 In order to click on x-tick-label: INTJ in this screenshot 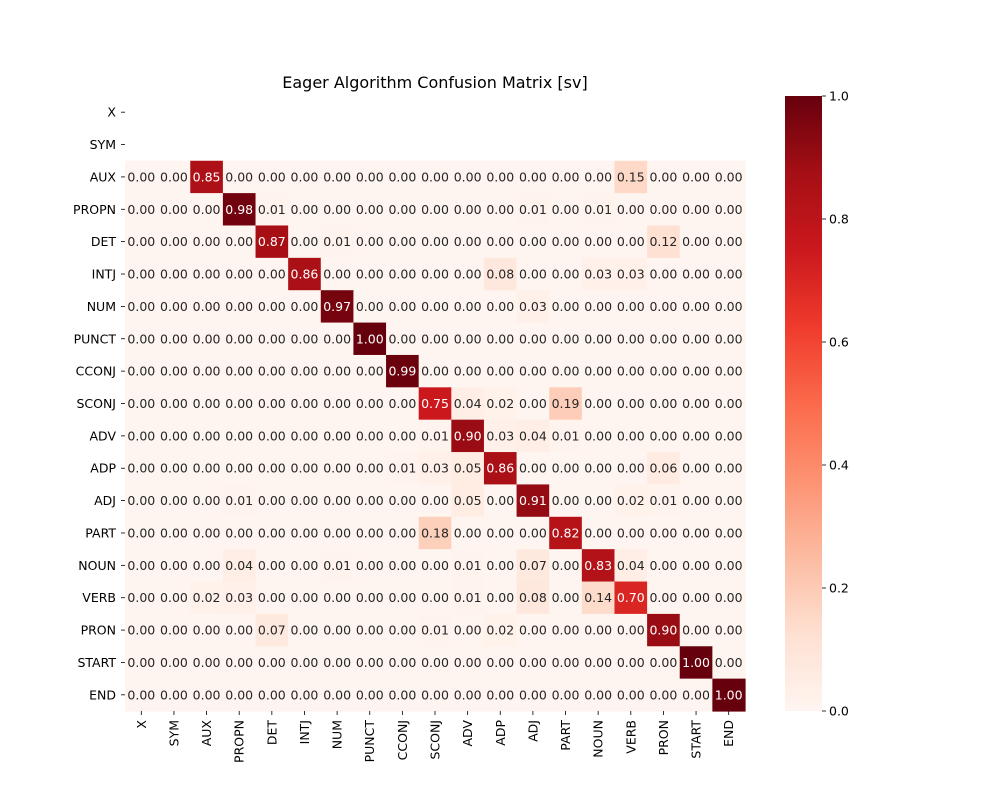, I will do `click(304, 732)`.